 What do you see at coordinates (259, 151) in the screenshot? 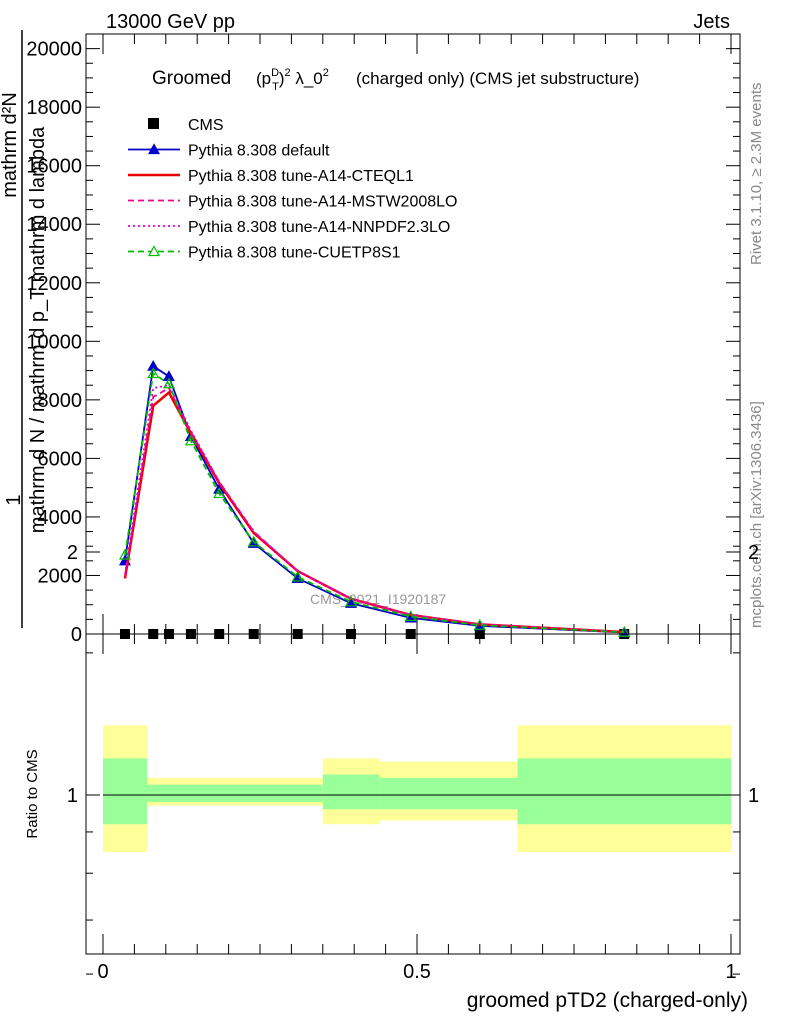
I see `legend-label: Pythia 8.308 default` at bounding box center [259, 151].